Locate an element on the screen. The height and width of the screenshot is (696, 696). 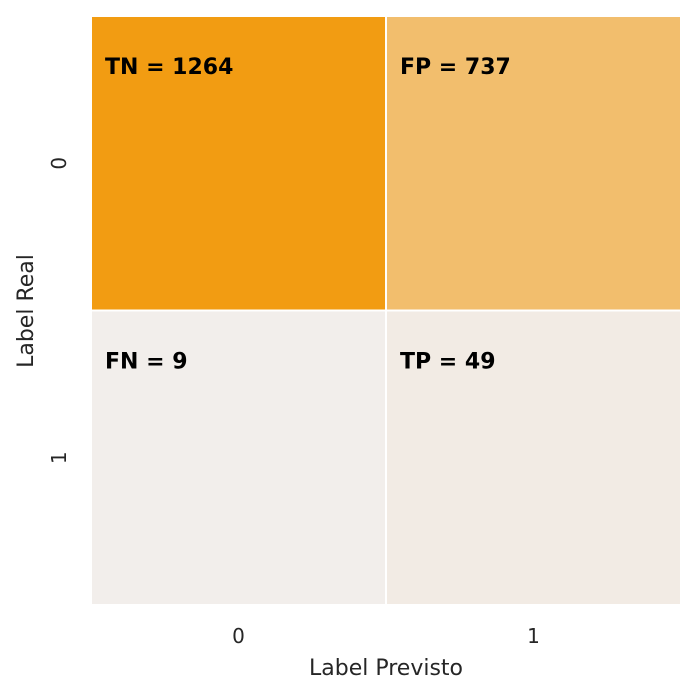
cell-label-r1-c0: FN = 9 is located at coordinates (146, 362).